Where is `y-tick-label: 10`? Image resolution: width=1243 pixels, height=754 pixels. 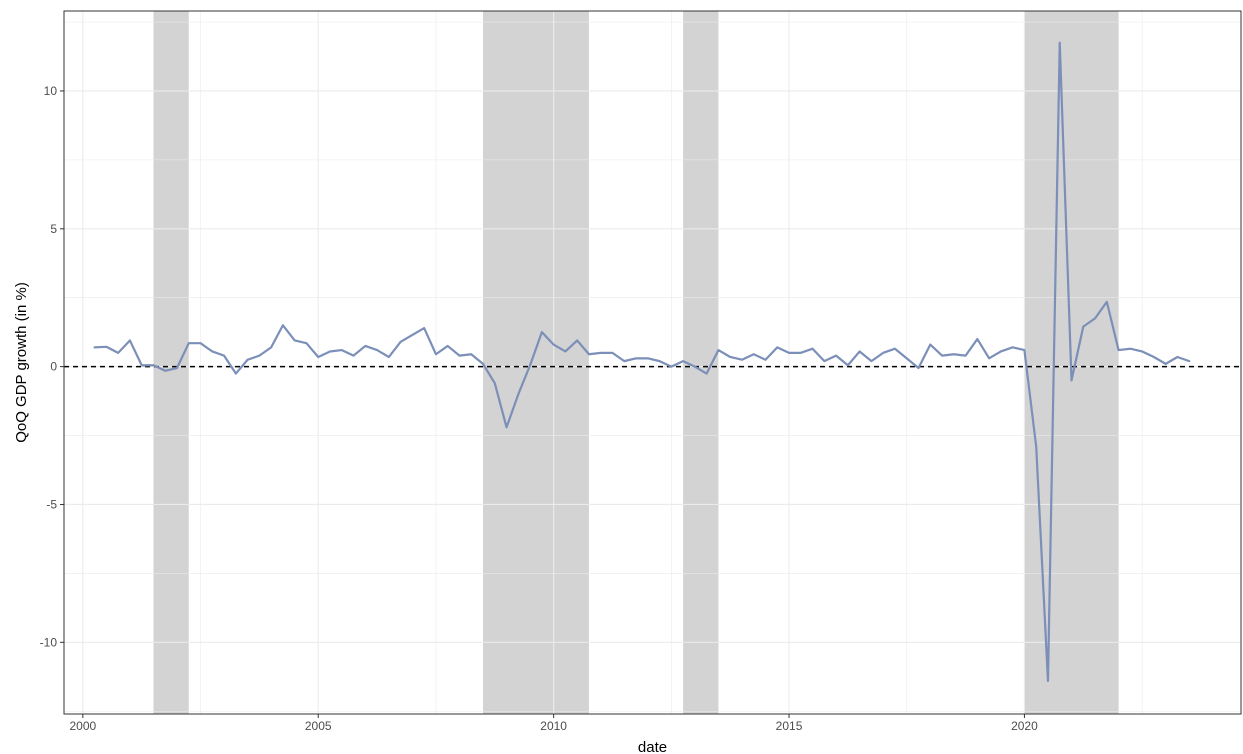
y-tick-label: 10 is located at coordinates (51, 91).